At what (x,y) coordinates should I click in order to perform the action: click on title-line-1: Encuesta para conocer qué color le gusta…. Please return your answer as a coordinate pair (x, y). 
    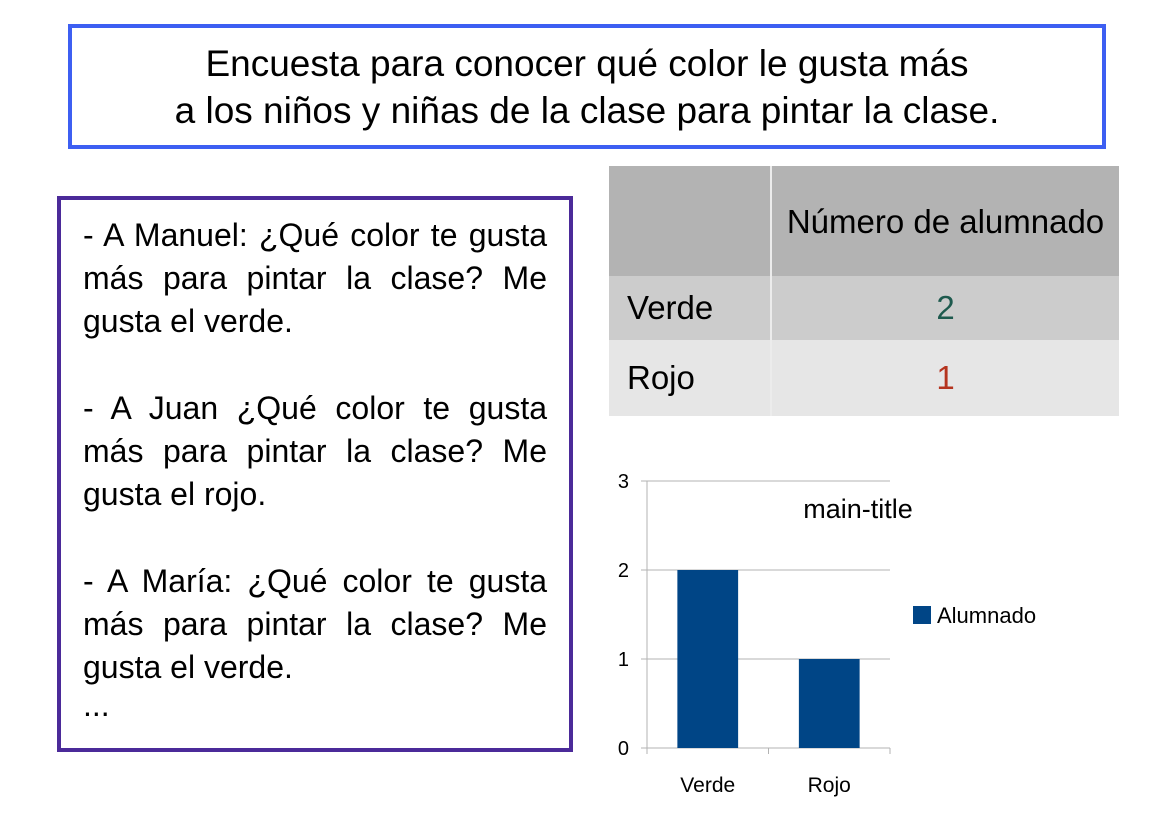
    Looking at the image, I should click on (587, 63).